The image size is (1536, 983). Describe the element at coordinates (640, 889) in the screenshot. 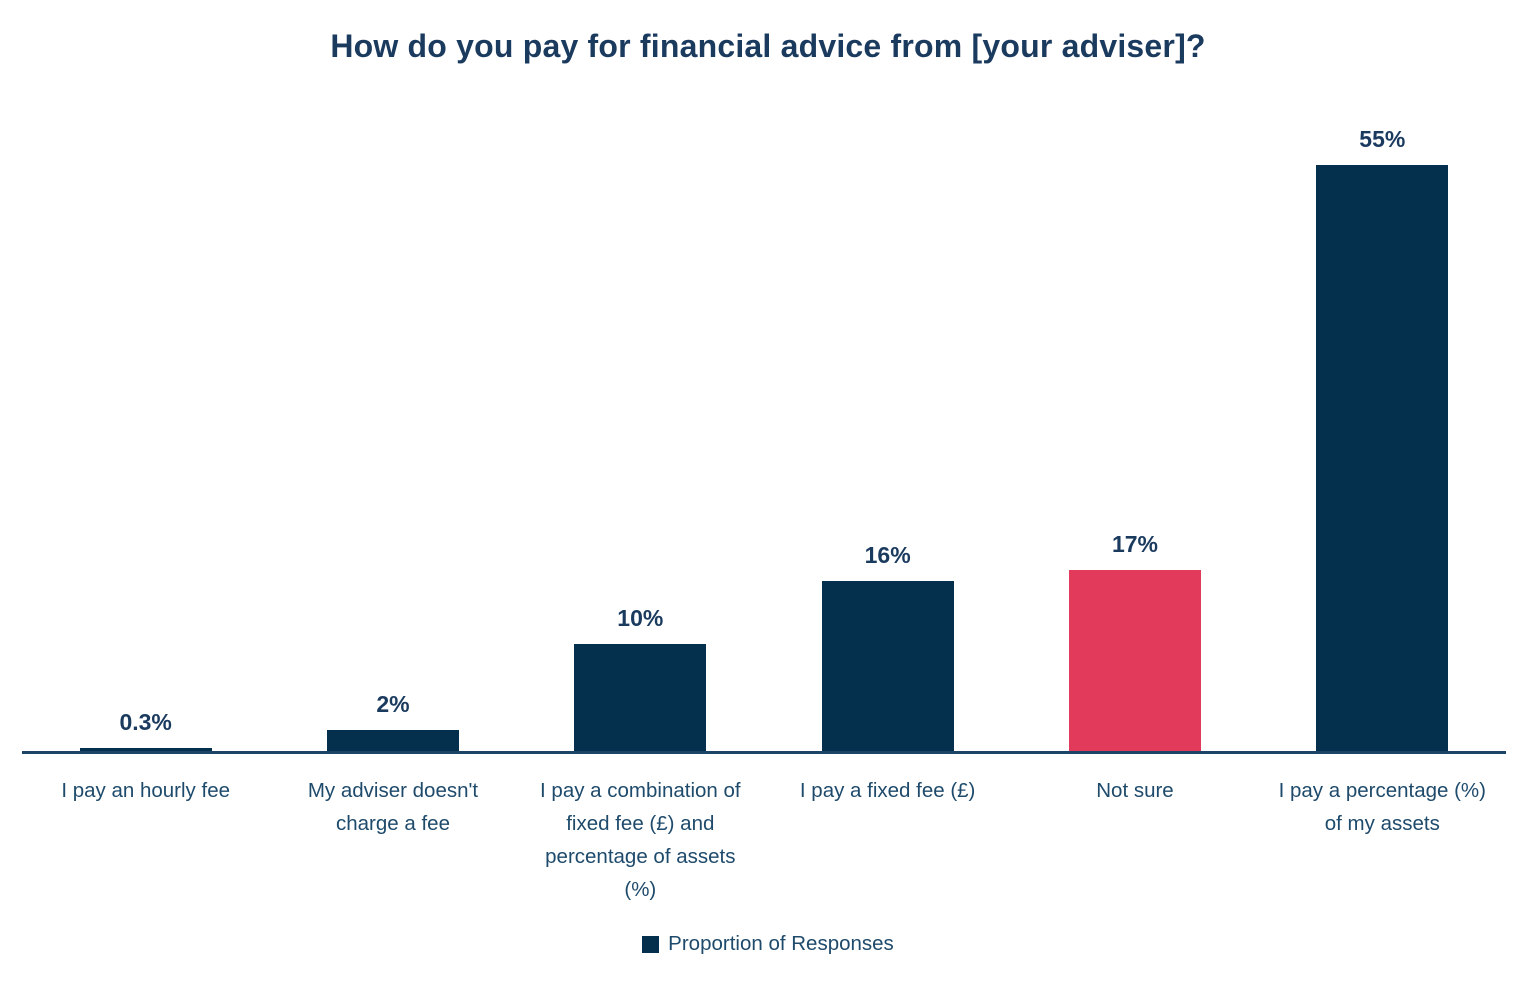

I see `category-label-line: (%)` at that location.